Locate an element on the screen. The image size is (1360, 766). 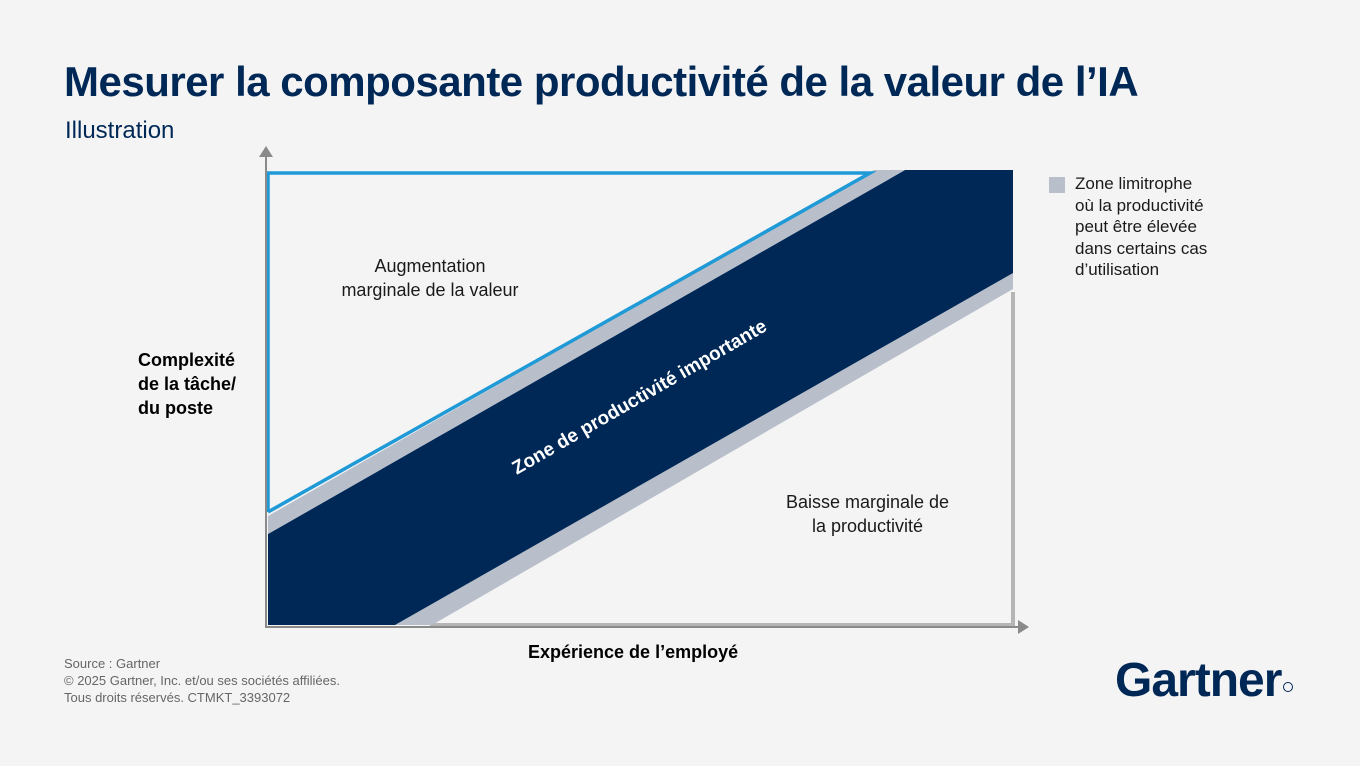
x-axis-label: Expérience de l’employé is located at coordinates (633, 652).